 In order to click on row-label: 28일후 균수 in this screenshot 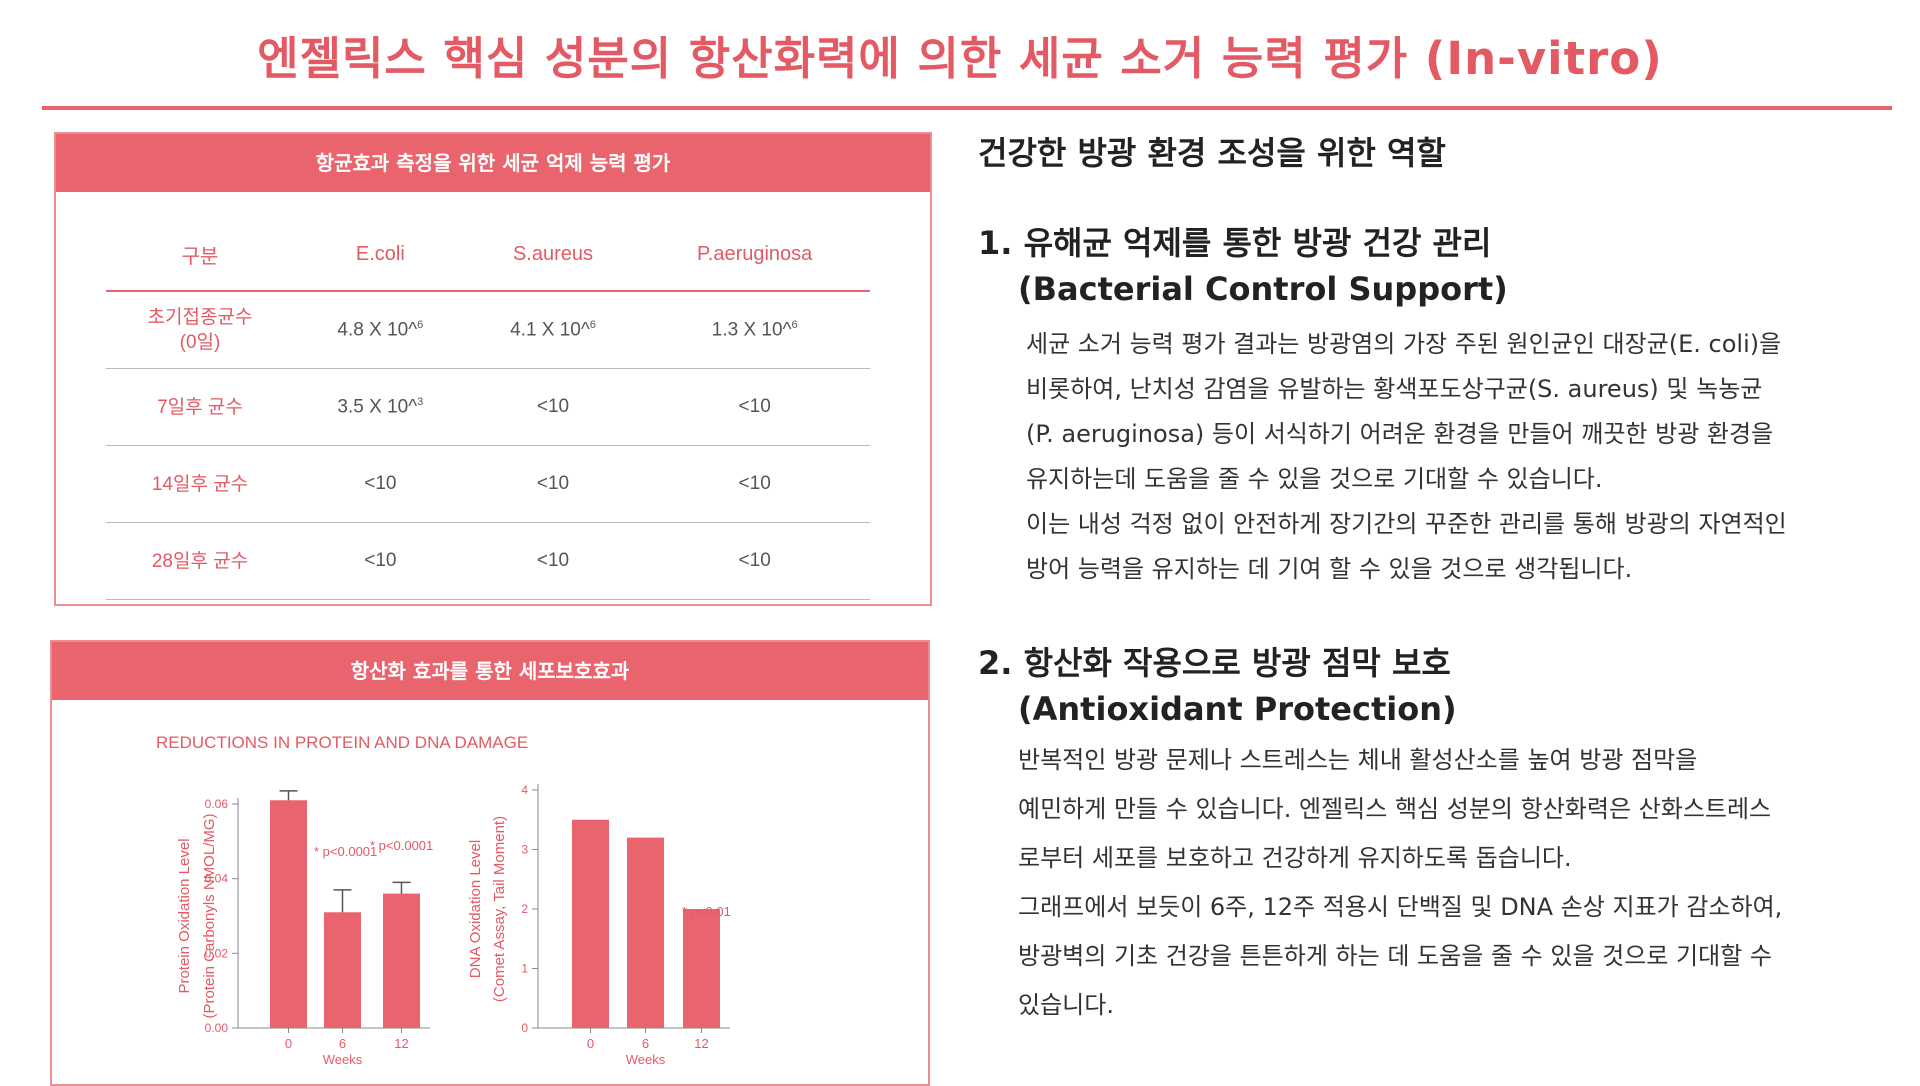, I will do `click(200, 561)`.